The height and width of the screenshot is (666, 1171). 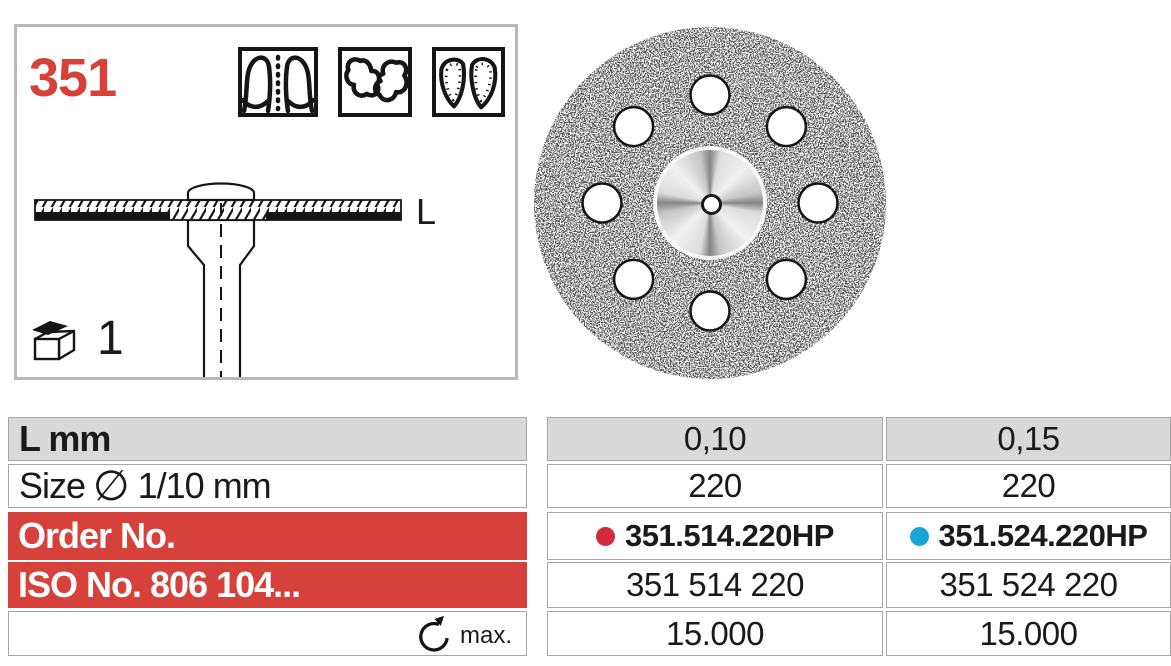 What do you see at coordinates (267, 439) in the screenshot?
I see `row-label-l-mm: L mm` at bounding box center [267, 439].